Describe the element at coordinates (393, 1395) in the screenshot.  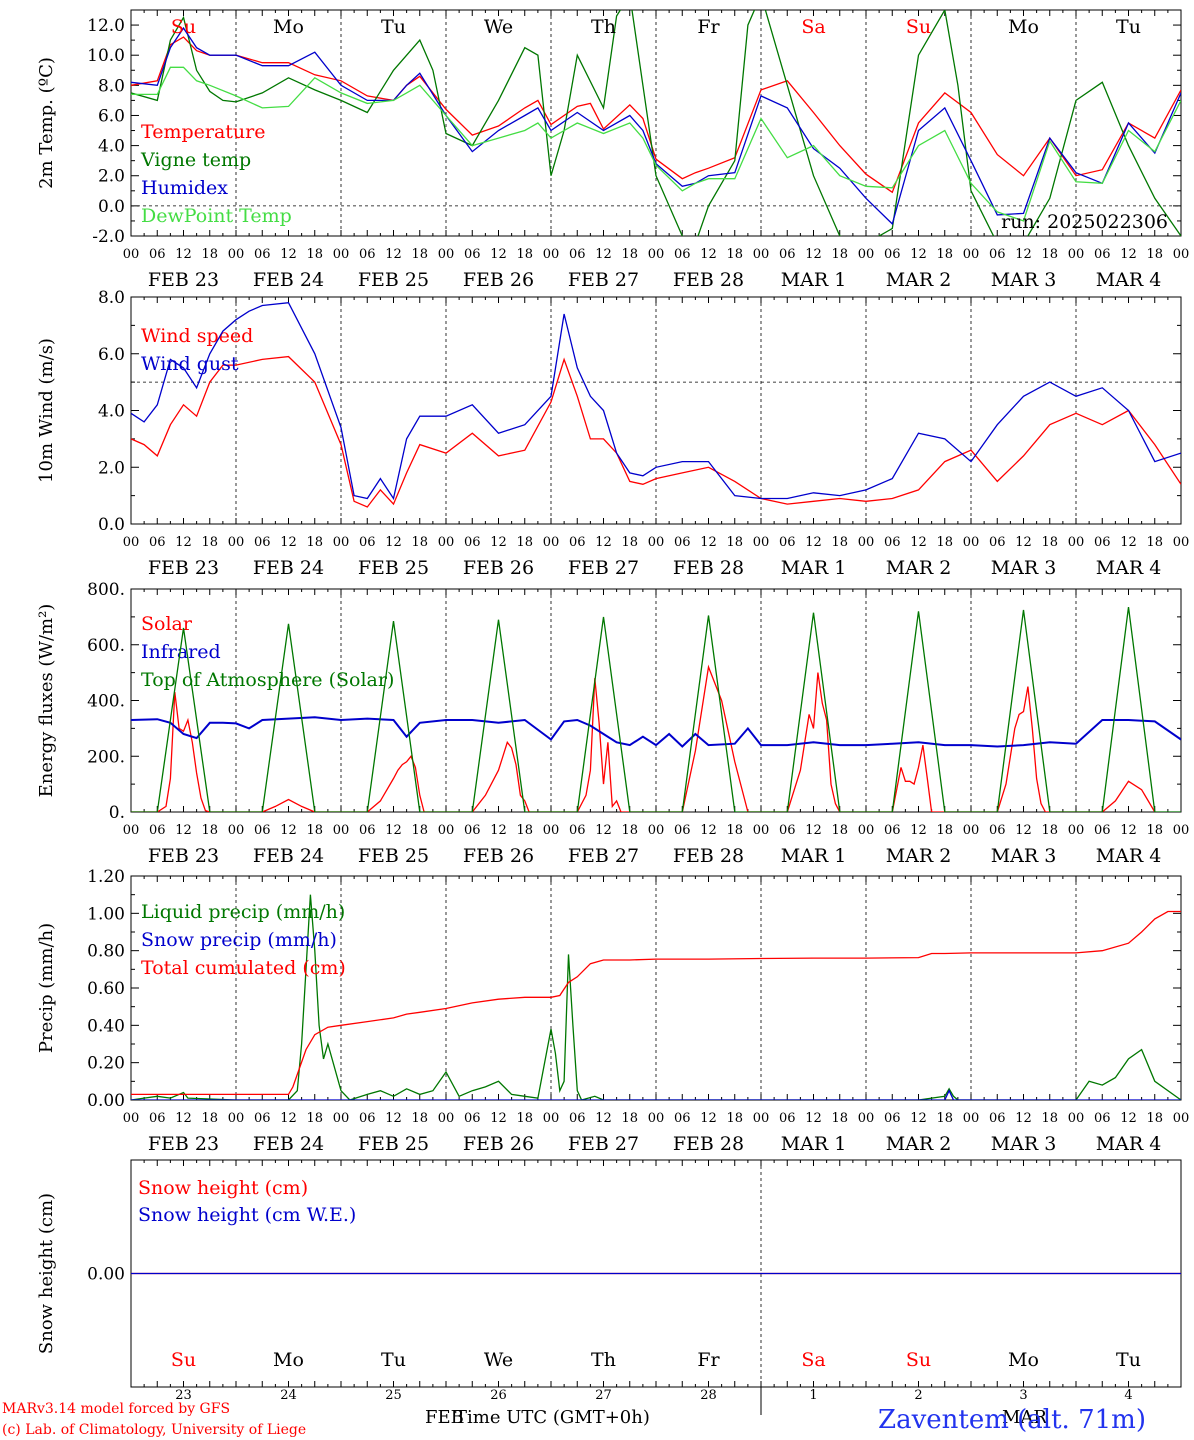
I see `day-number-label: 25` at that location.